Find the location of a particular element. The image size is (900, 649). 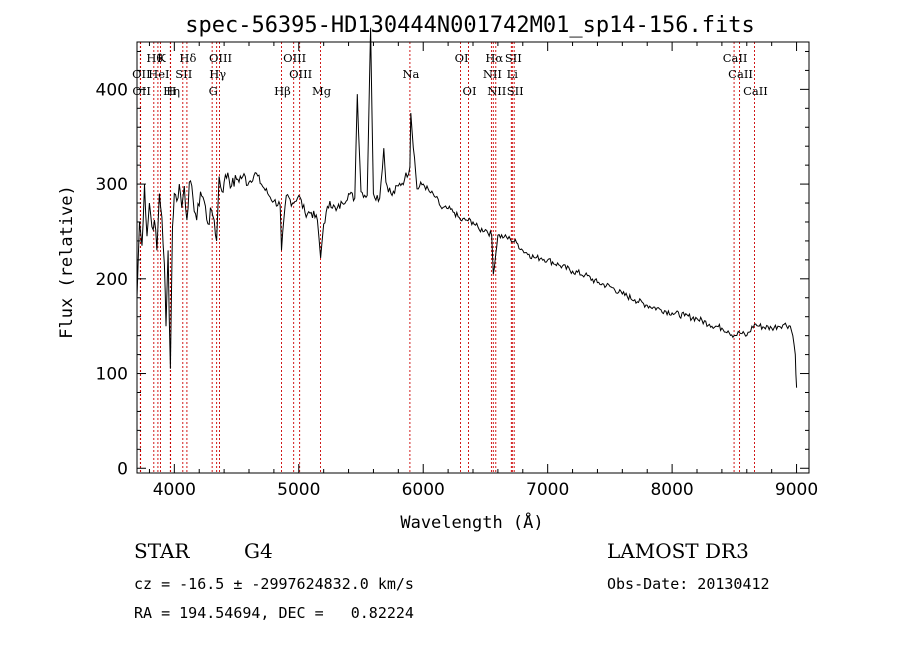

x-tick-label: 7000 is located at coordinates (547, 490).